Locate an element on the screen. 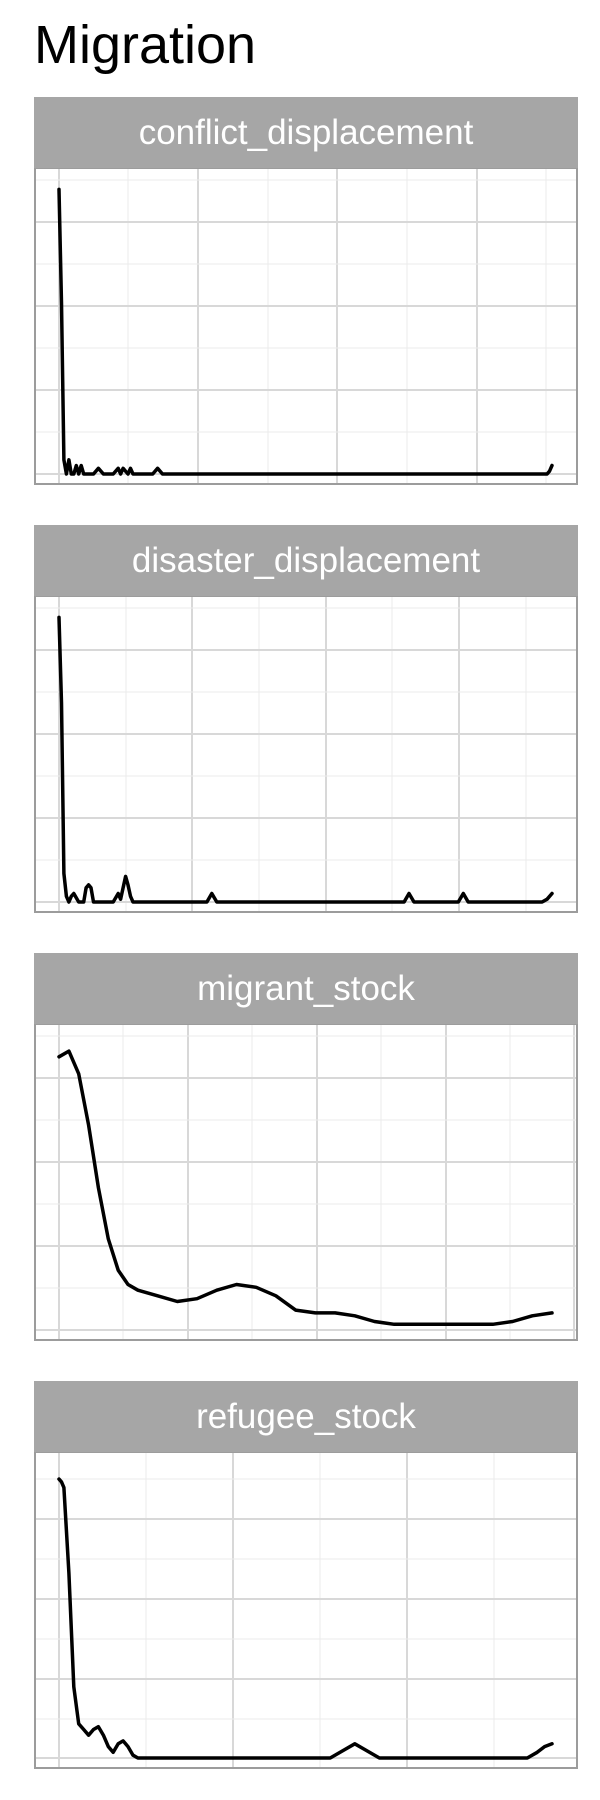 This screenshot has height=1800, width=600. facet-strip-label: disaster_displacement is located at coordinates (306, 560).